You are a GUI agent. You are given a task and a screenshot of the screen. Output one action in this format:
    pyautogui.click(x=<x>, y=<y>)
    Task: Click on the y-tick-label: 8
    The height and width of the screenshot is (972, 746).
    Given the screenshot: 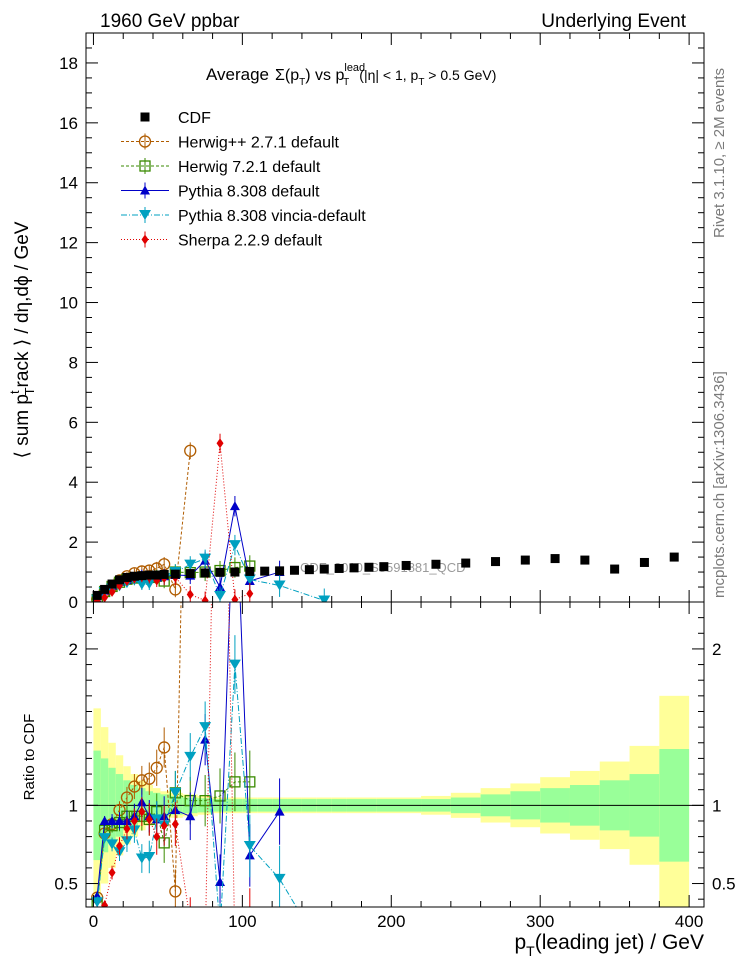 What is the action you would take?
    pyautogui.click(x=73, y=362)
    